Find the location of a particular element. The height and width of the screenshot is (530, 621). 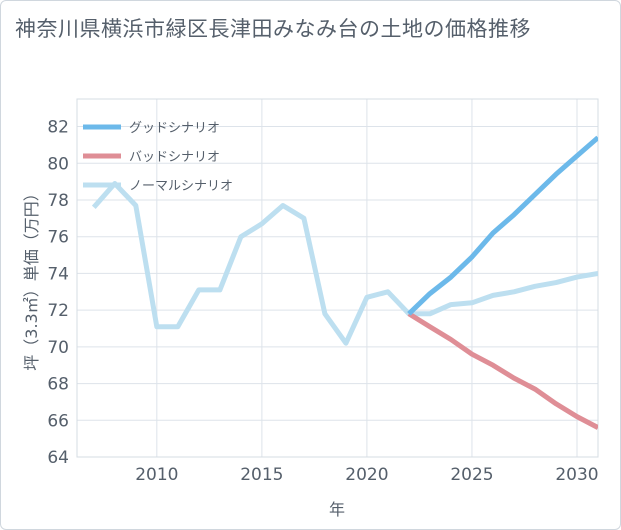

x-axis-title: 年 is located at coordinates (337, 509).